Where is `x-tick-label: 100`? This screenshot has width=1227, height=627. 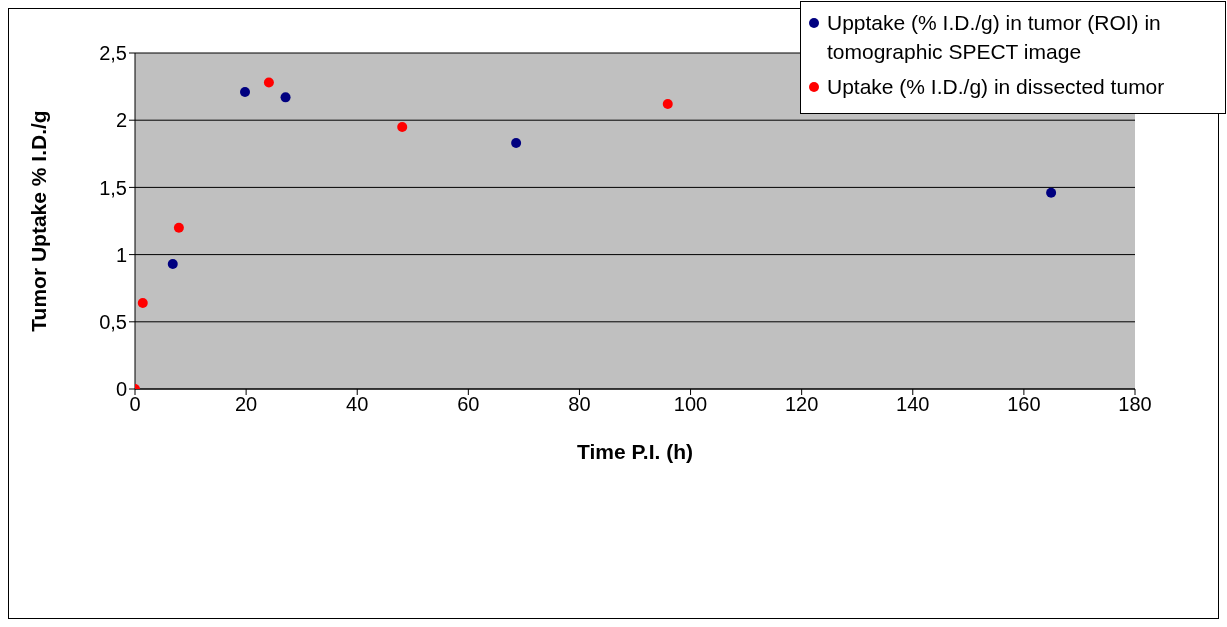 x-tick-label: 100 is located at coordinates (690, 404).